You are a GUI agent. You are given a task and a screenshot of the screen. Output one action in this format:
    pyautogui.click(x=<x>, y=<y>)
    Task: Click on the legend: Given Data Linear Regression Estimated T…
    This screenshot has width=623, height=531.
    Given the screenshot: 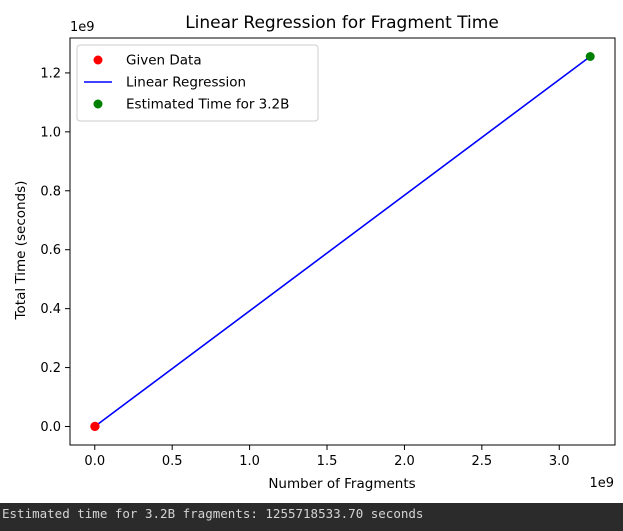 What is the action you would take?
    pyautogui.click(x=197, y=83)
    